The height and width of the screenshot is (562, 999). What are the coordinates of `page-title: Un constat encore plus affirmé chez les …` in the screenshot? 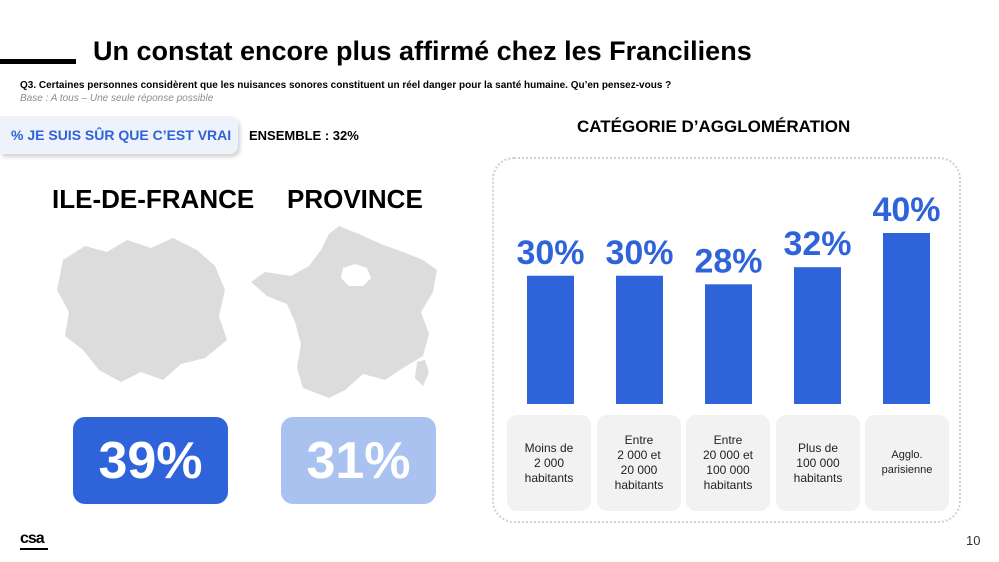 It's located at (422, 51).